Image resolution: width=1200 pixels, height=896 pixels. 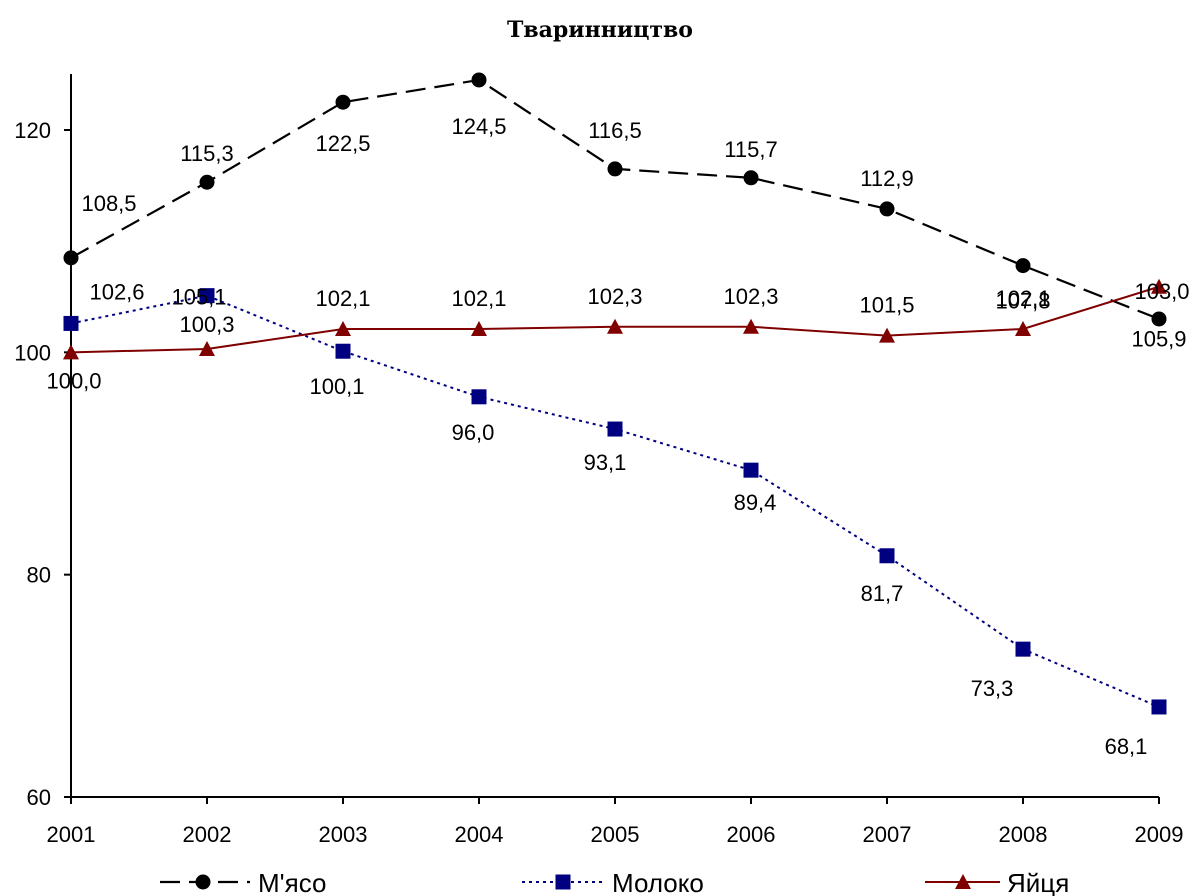 I want to click on data-label: 101,5, so click(x=886, y=305).